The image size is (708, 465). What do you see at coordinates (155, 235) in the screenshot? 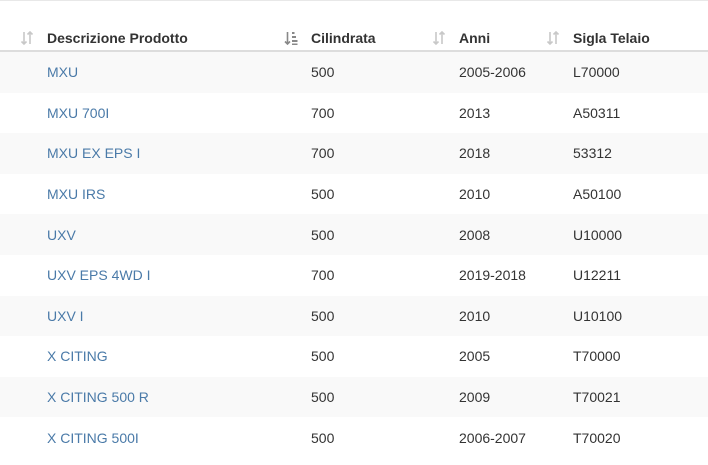
I see `cell-product: UXV` at bounding box center [155, 235].